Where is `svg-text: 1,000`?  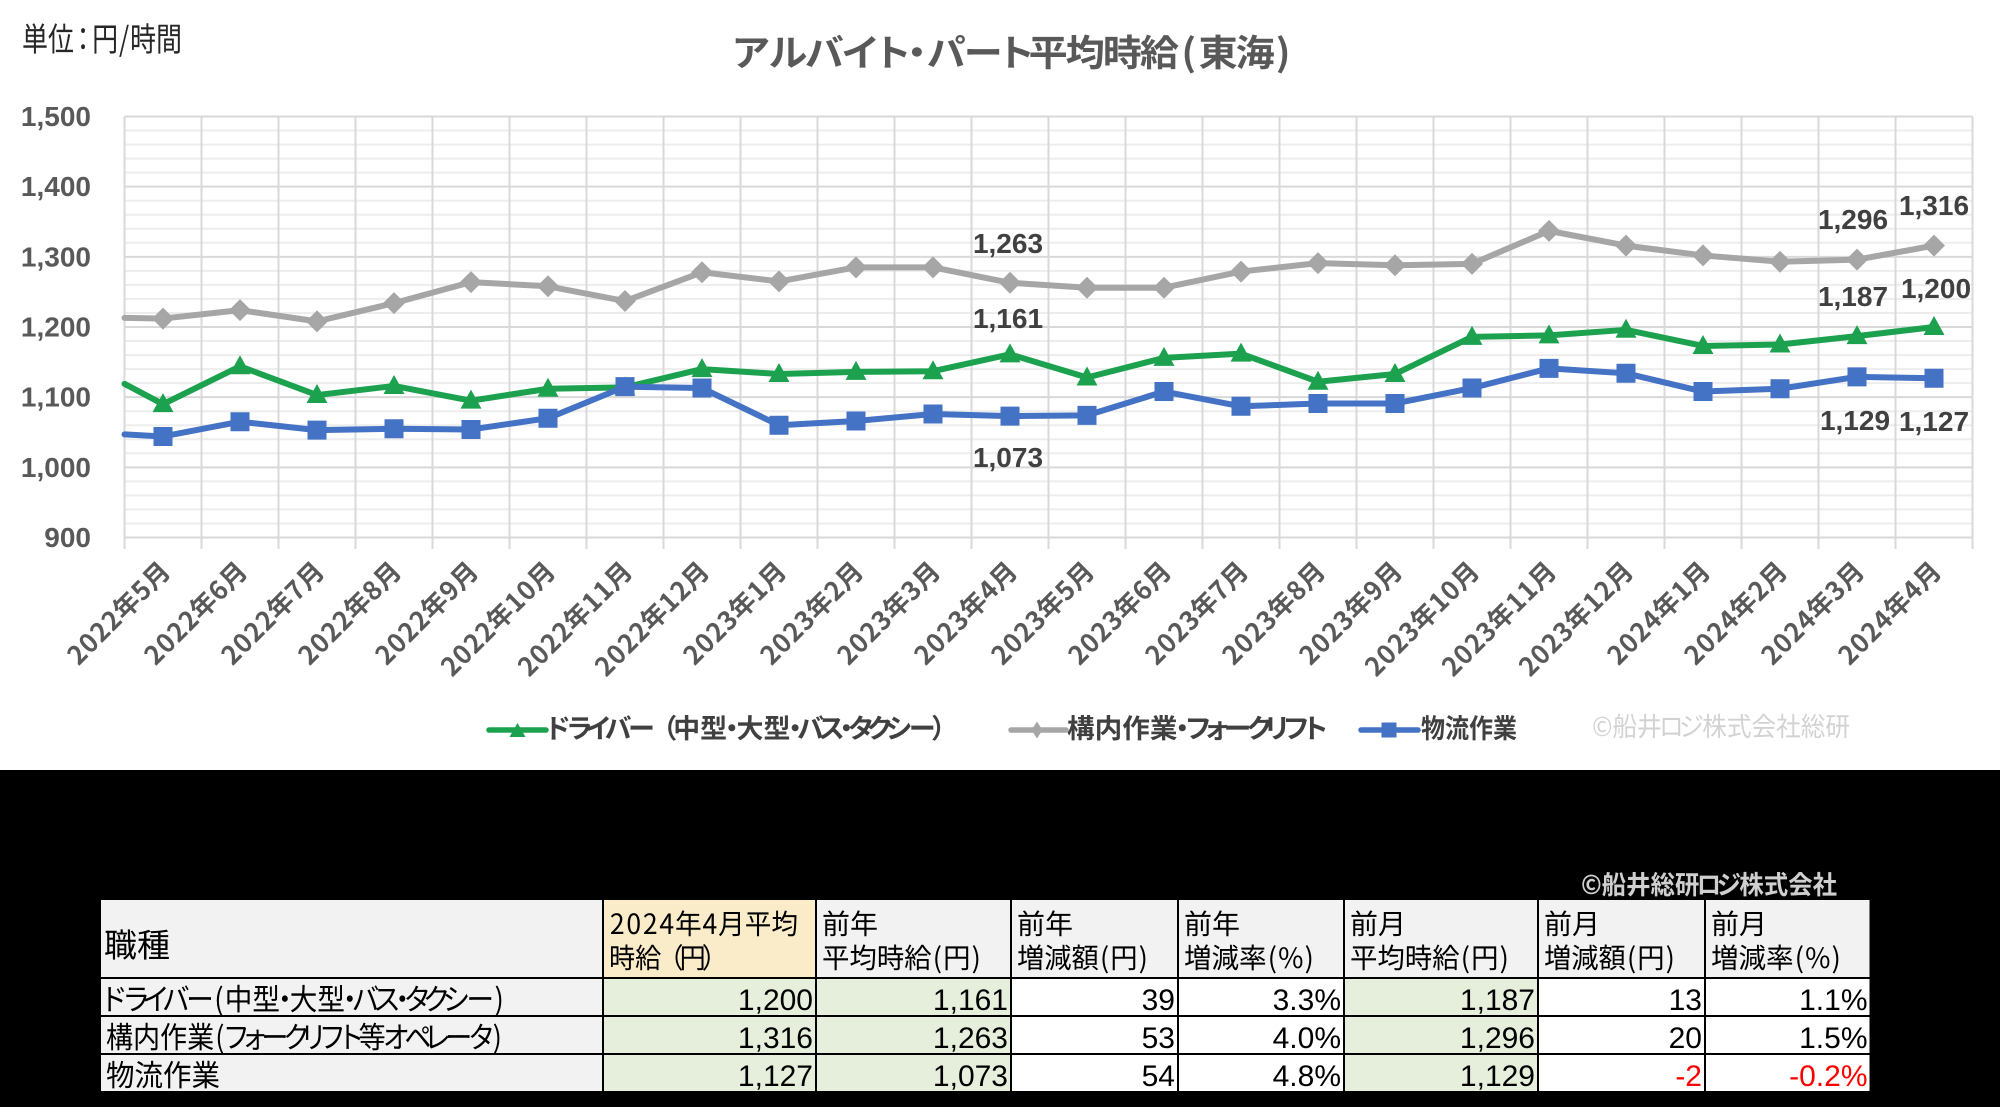 svg-text: 1,000 is located at coordinates (56, 467).